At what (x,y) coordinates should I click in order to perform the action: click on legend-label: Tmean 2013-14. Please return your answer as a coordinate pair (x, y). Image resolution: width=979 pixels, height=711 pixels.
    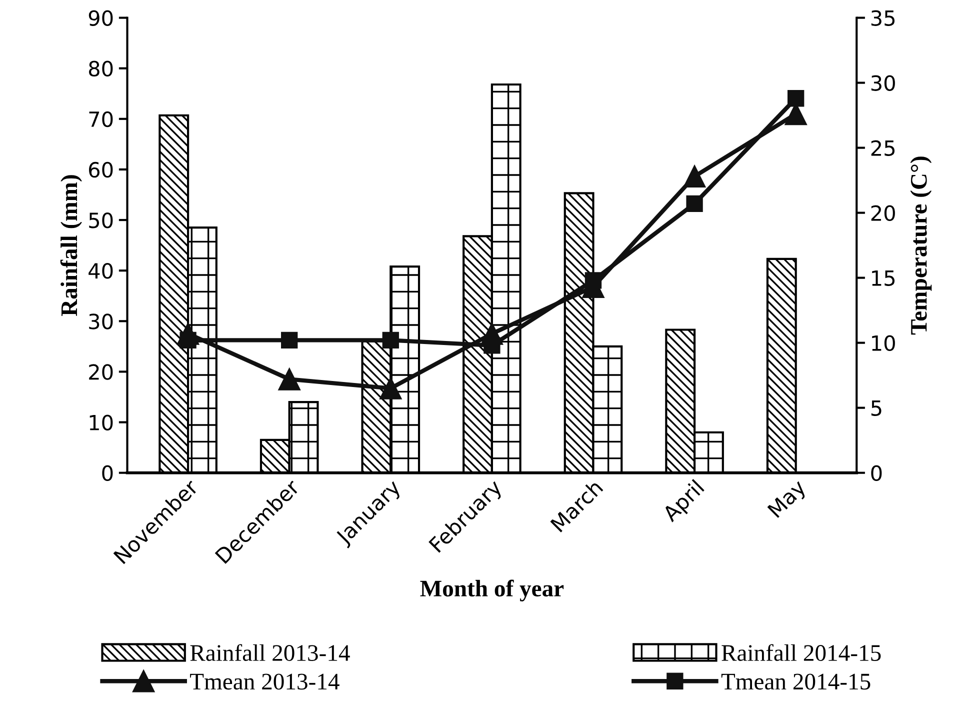
    Looking at the image, I should click on (265, 682).